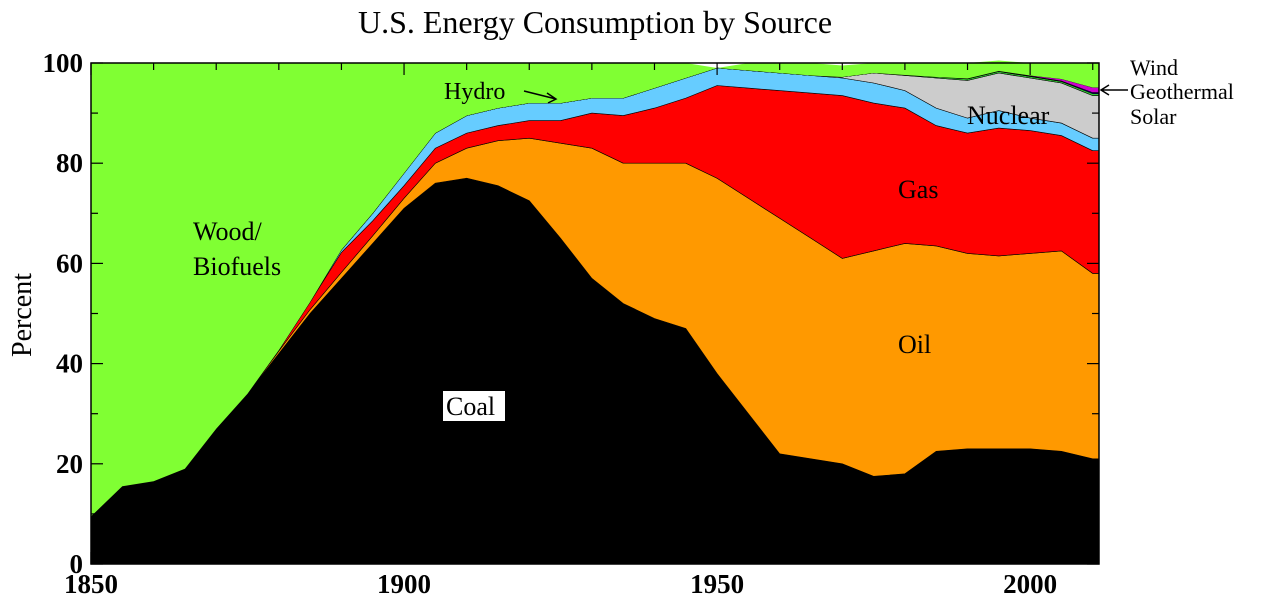 This screenshot has height=600, width=1263. I want to click on coal-label-background, so click(474, 406).